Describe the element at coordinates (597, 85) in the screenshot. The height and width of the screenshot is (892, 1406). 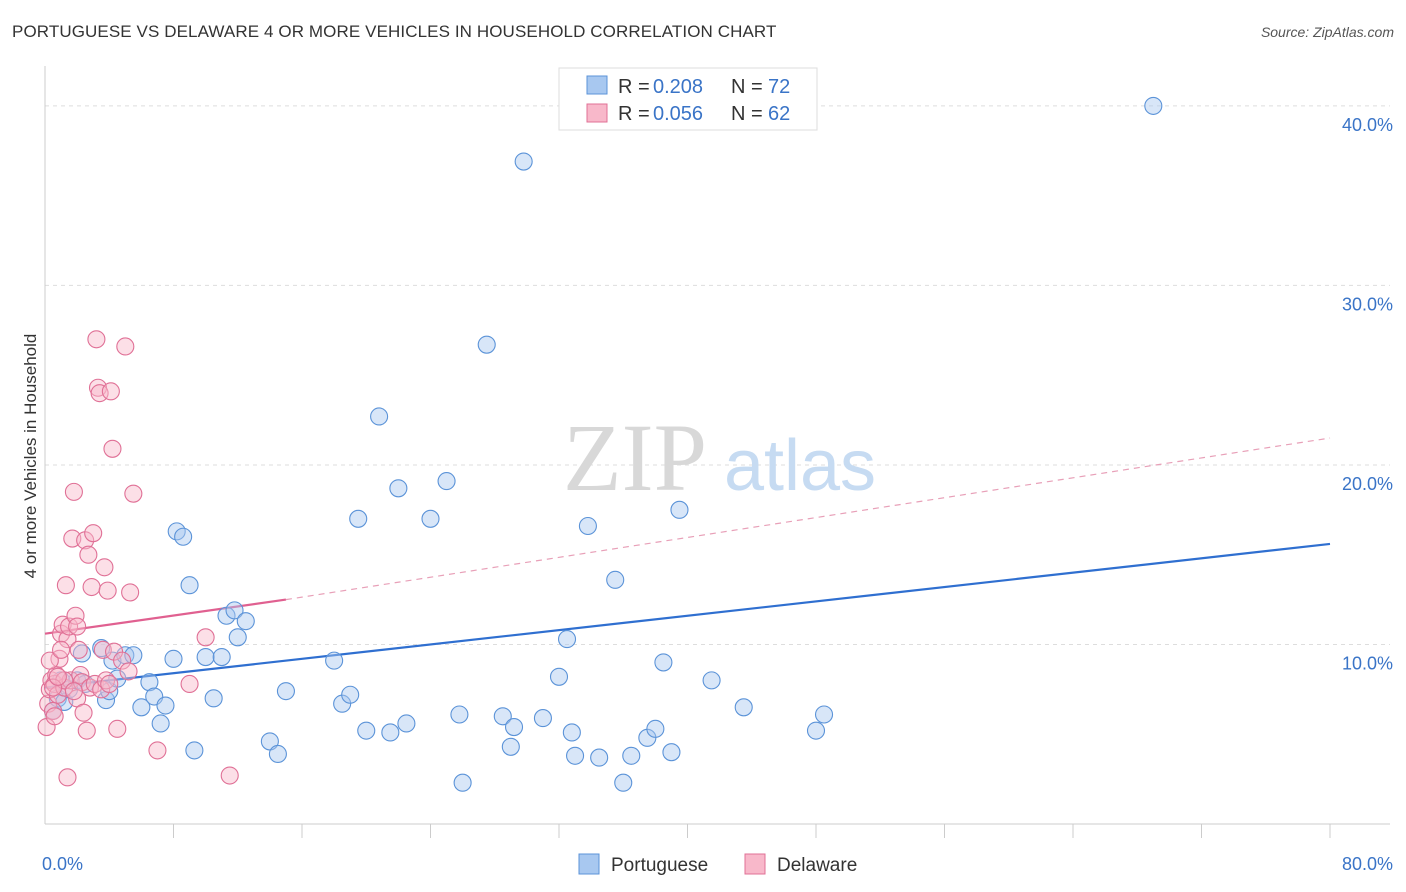
I see `legend-swatch-portuguese` at that location.